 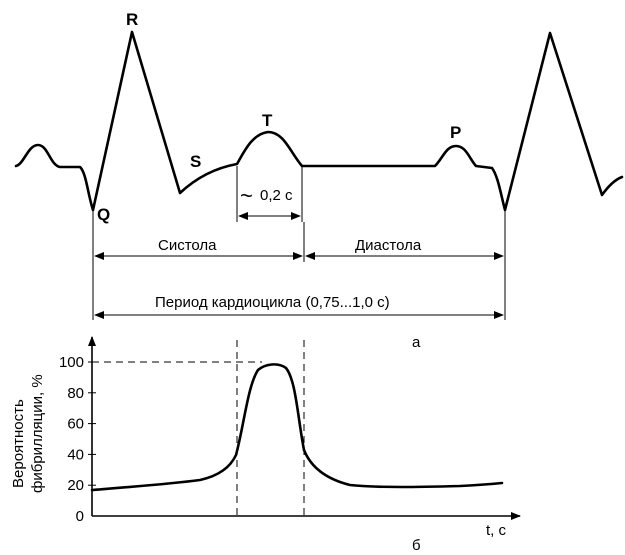 I want to click on y-tick-label: 100, so click(x=71, y=362).